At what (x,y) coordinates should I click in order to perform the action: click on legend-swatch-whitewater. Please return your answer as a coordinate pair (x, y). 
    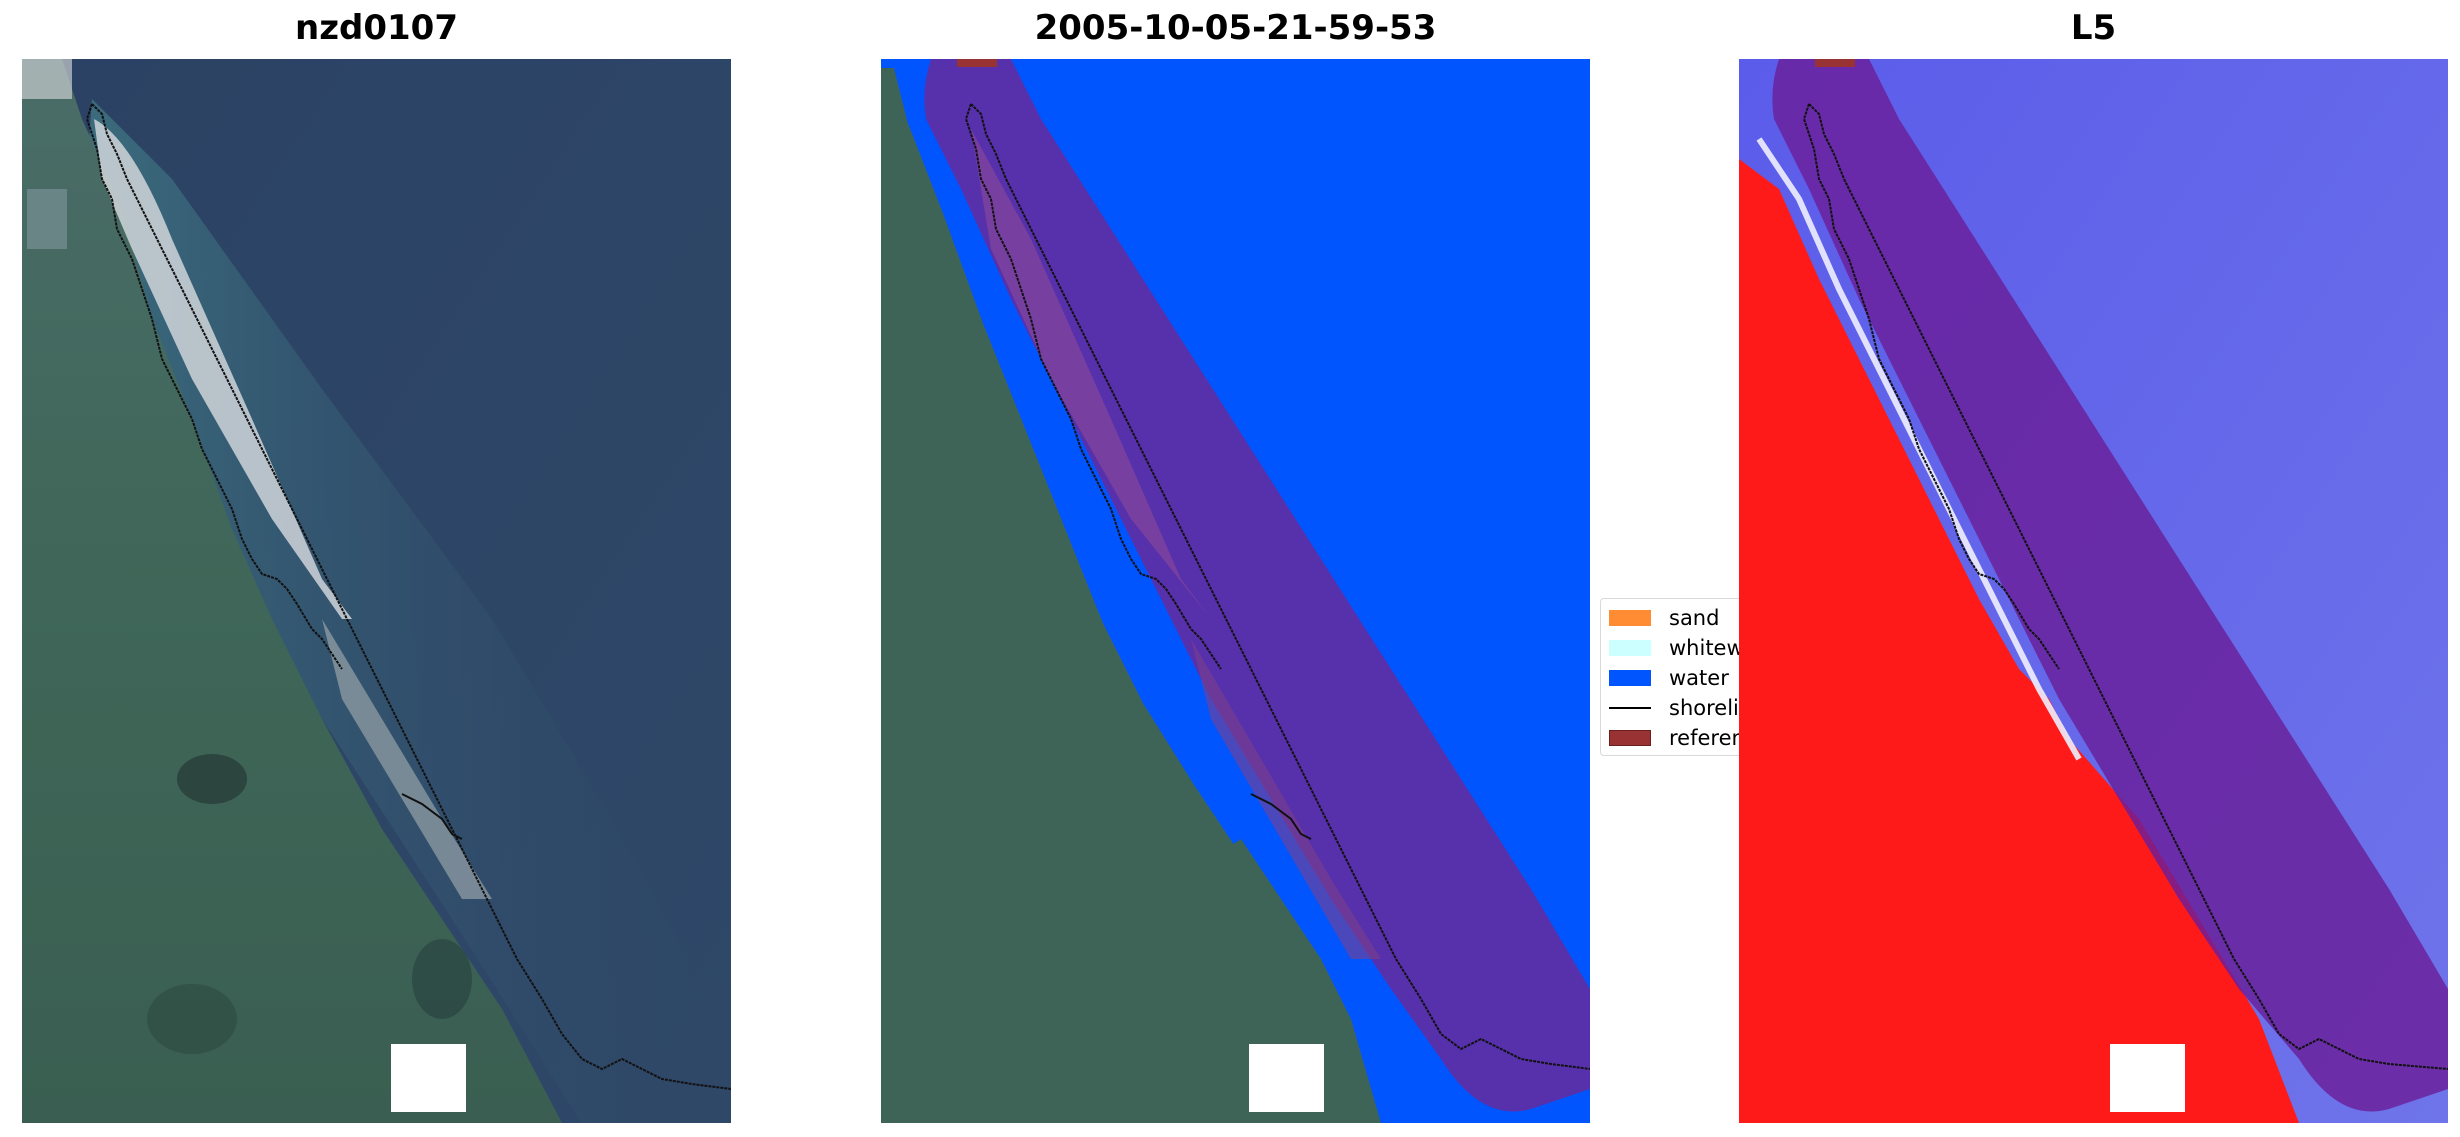
    Looking at the image, I should click on (1630, 648).